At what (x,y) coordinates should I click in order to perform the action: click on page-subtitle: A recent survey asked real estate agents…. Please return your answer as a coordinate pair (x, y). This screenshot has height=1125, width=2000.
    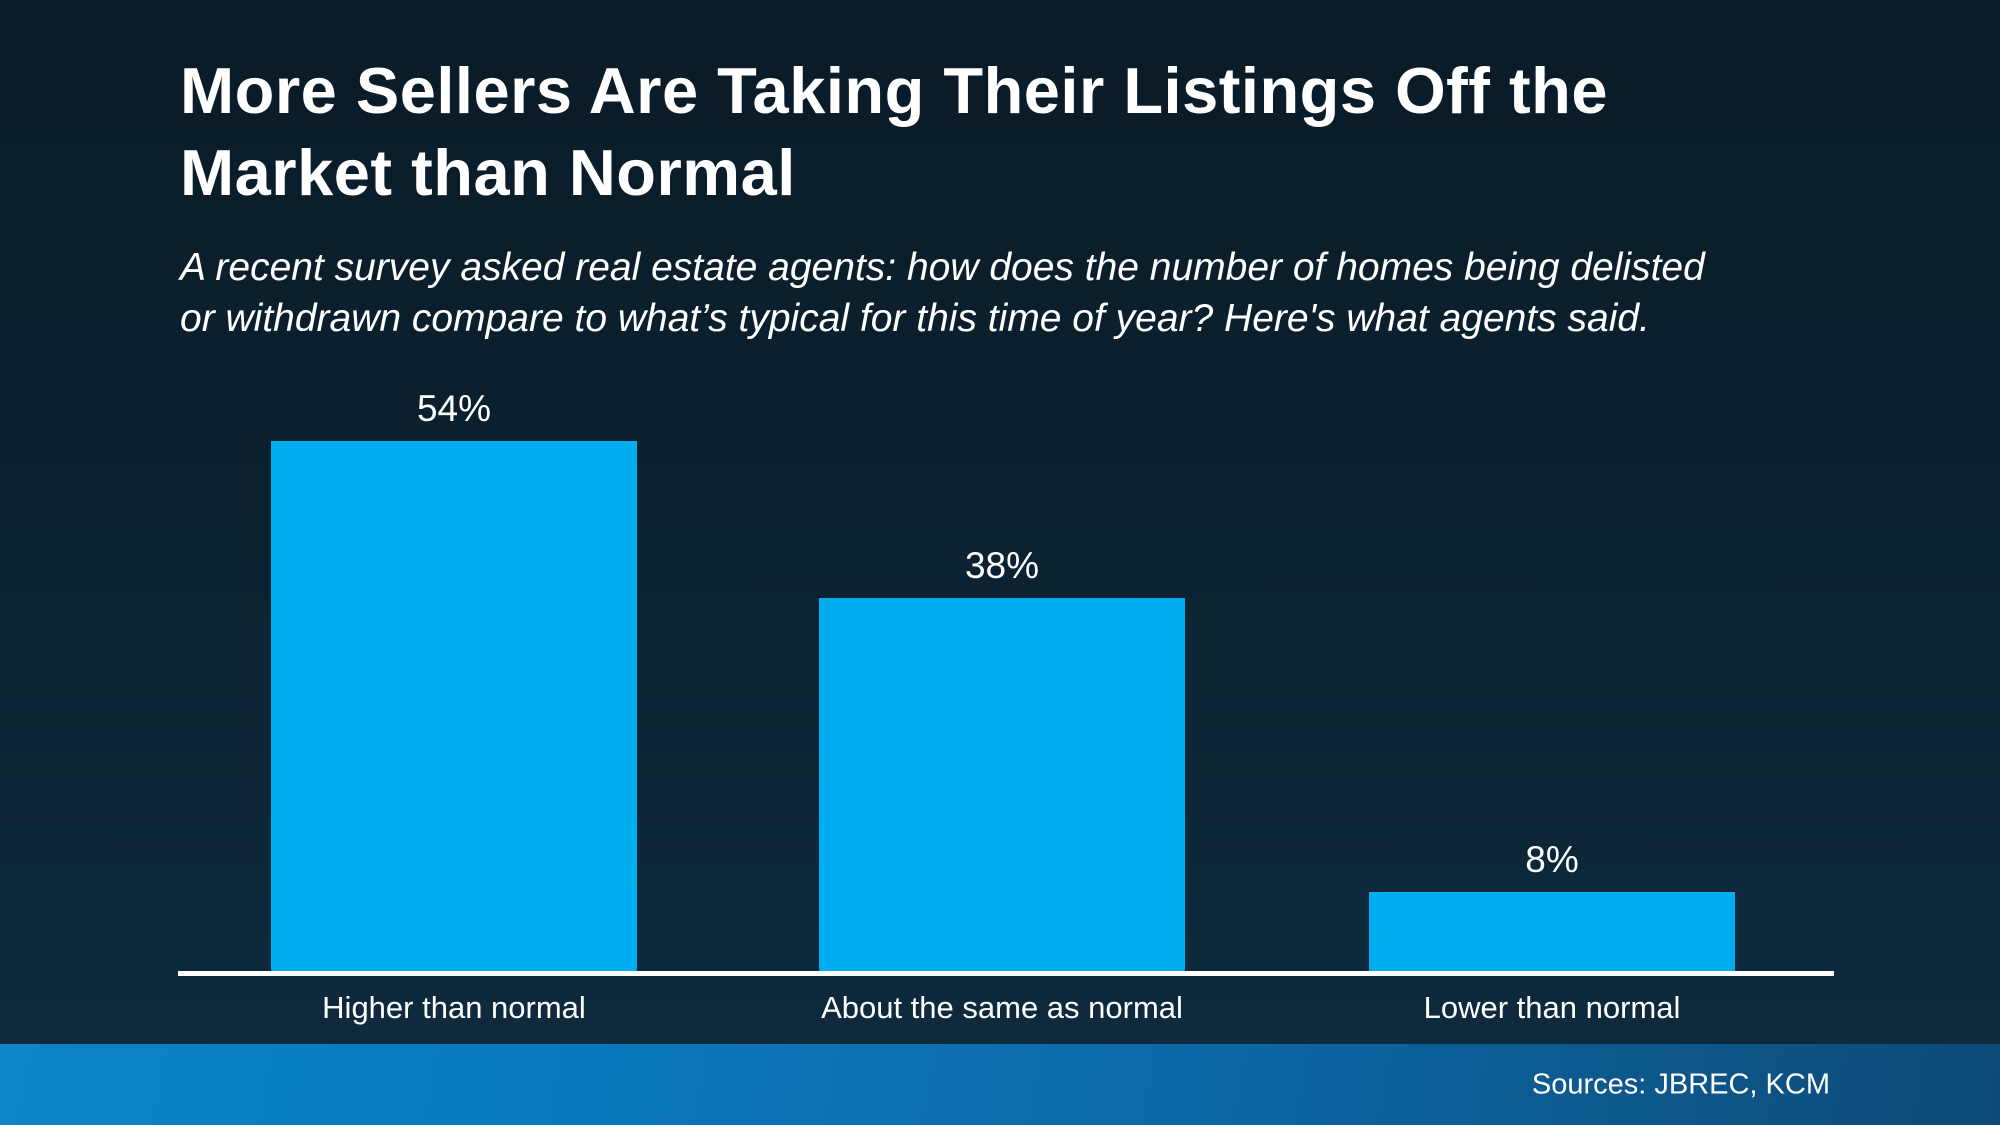
    Looking at the image, I should click on (942, 293).